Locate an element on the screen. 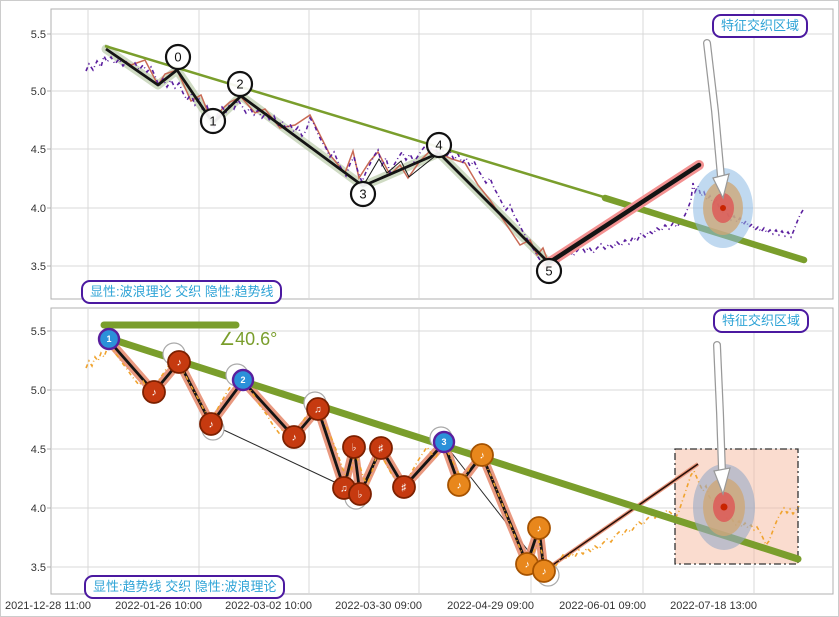 The width and height of the screenshot is (839, 617). feature-bottom-text: 特征交织区域 is located at coordinates (761, 320).